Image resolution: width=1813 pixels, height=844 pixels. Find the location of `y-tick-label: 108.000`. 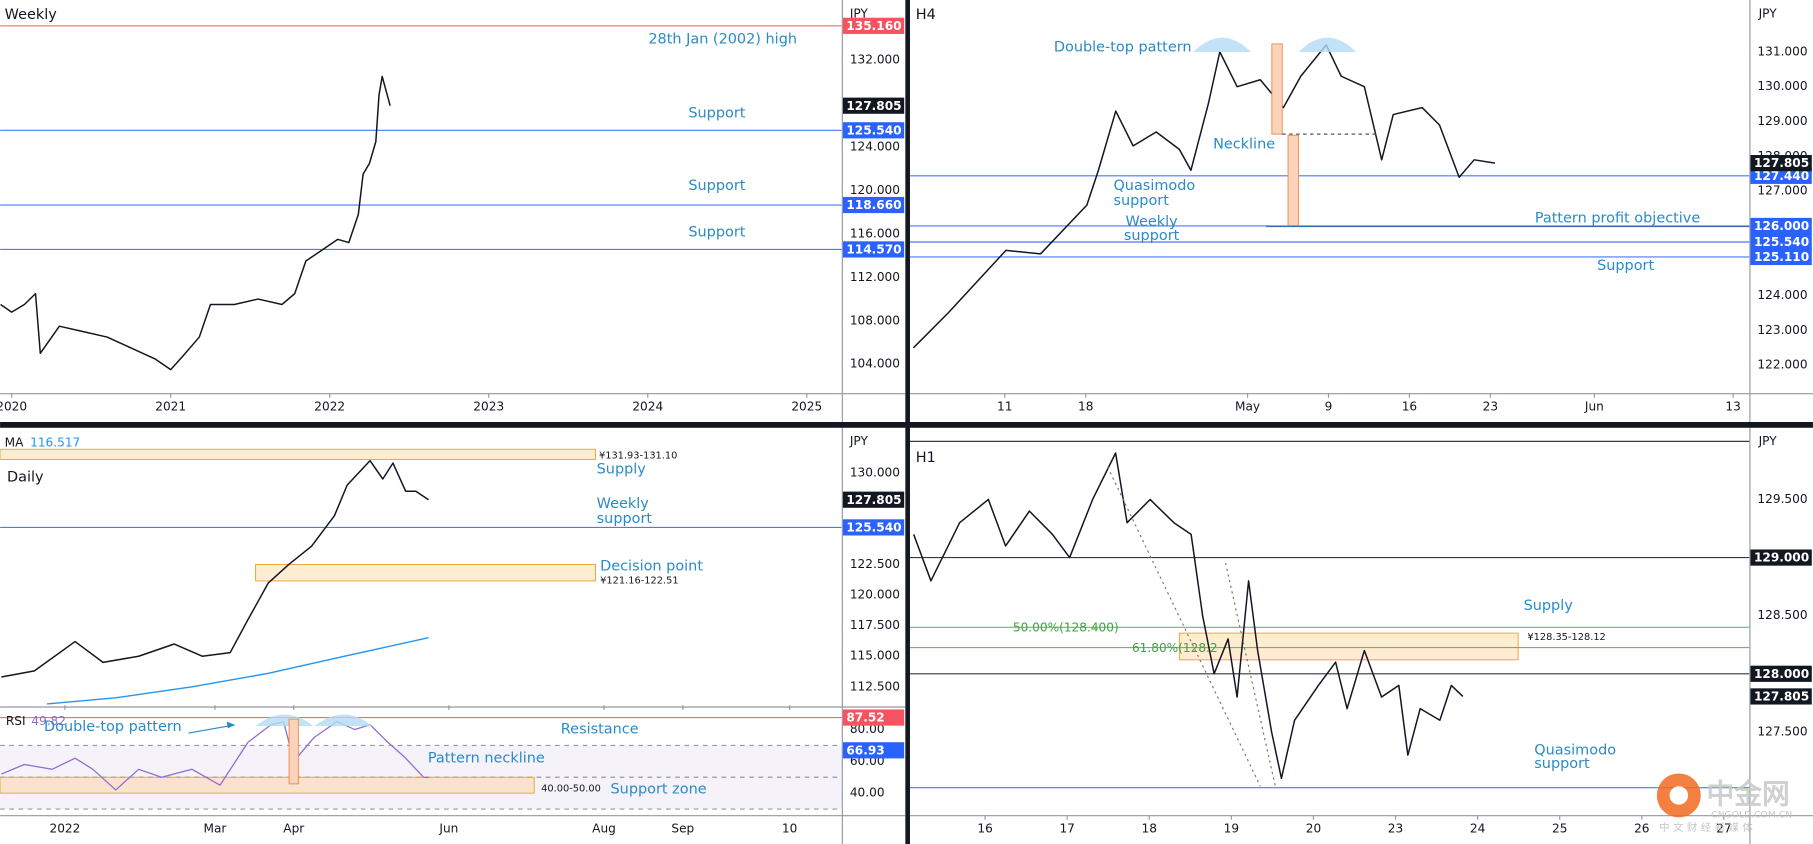

y-tick-label: 108.000 is located at coordinates (875, 320).